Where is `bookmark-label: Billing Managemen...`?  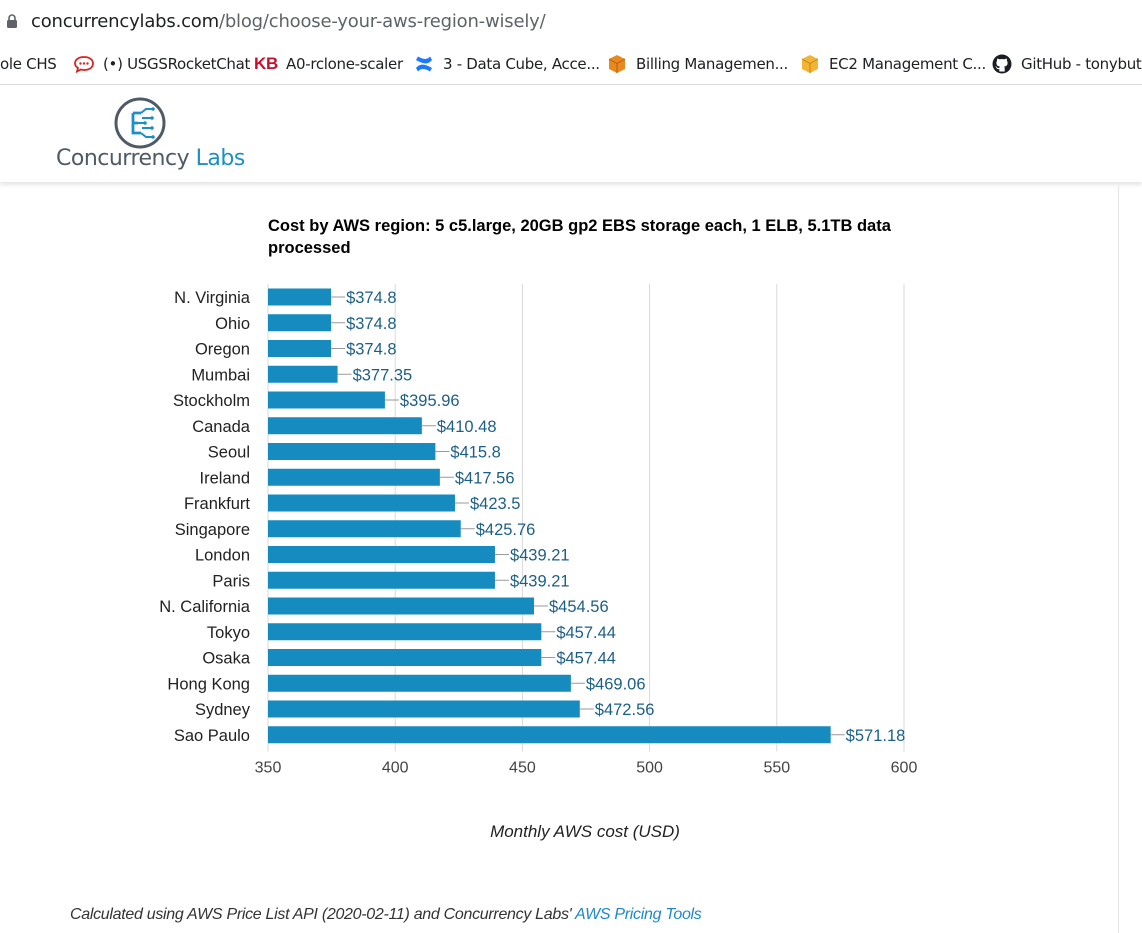 bookmark-label: Billing Managemen... is located at coordinates (712, 64).